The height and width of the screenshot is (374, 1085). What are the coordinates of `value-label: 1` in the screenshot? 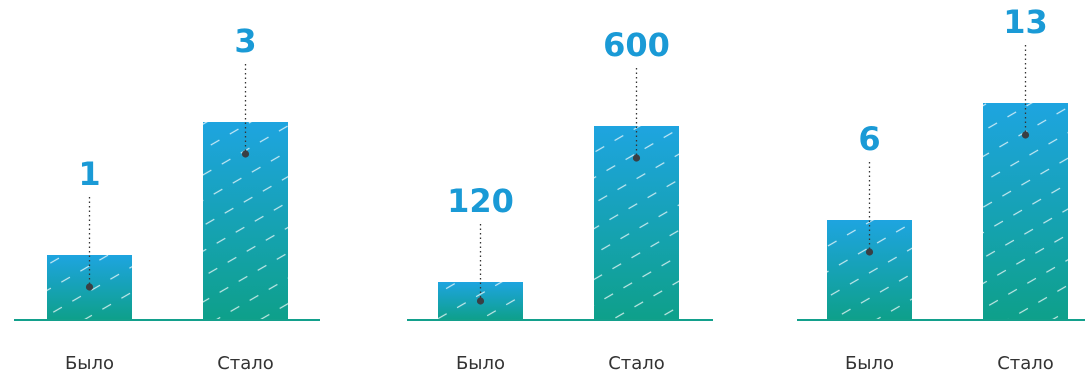 It's located at (89, 174).